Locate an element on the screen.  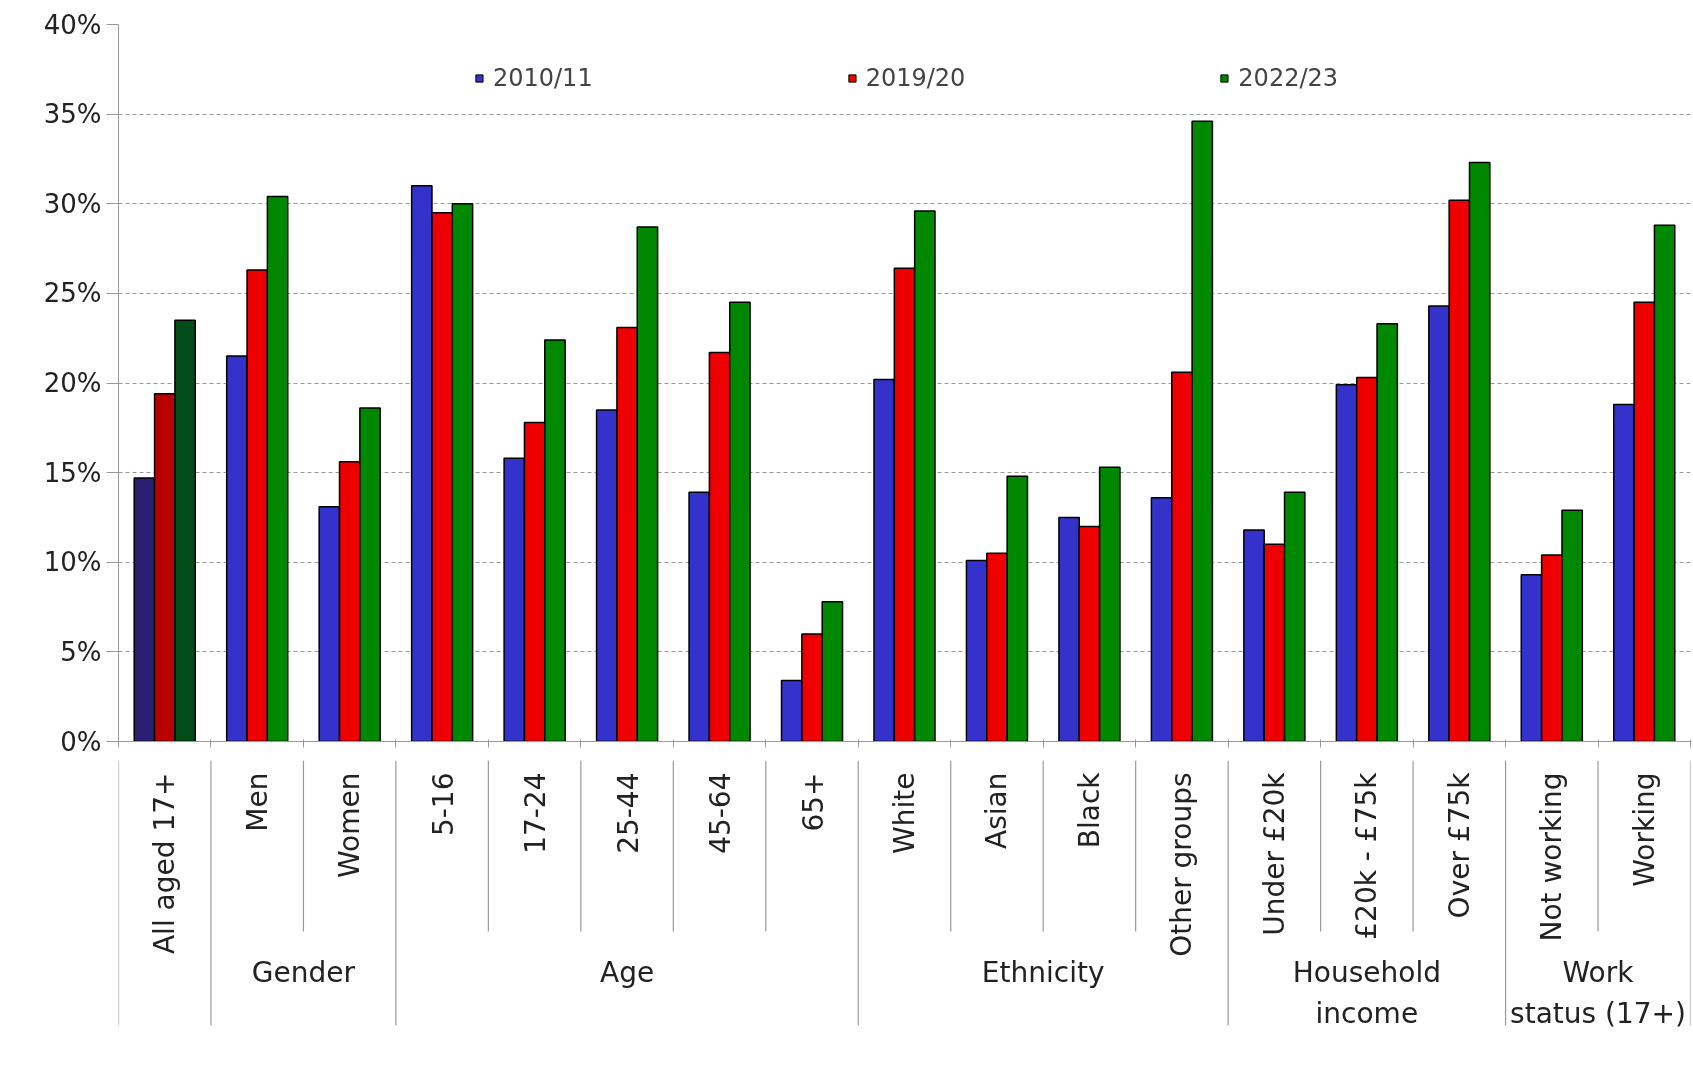
y-tick-label: 5% is located at coordinates (81, 651).